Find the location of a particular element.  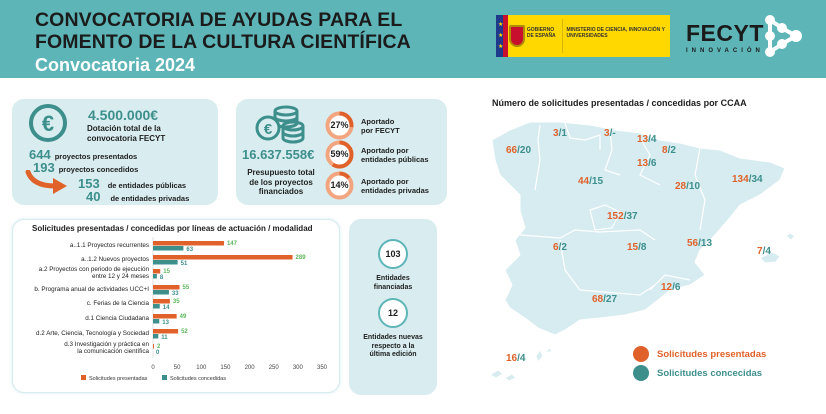

x-tick-label: 300 is located at coordinates (298, 368).